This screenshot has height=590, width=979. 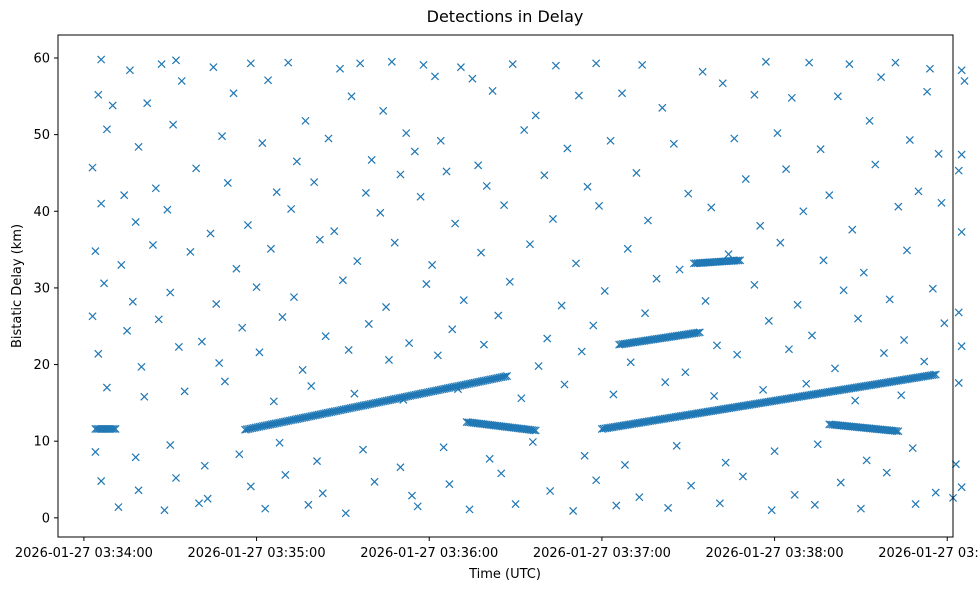 I want to click on chart-title: Detections in Delay, so click(x=505, y=16).